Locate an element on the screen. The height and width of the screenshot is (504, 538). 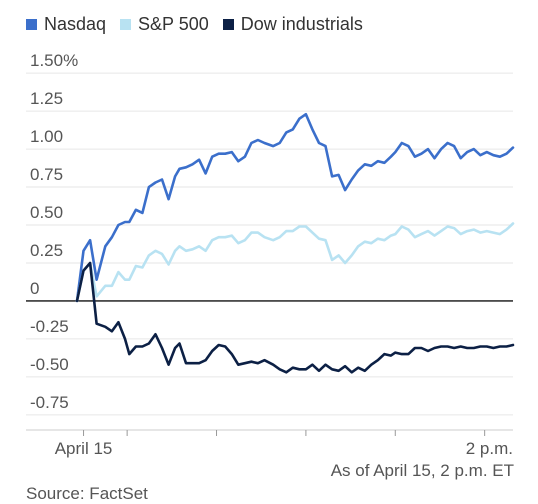
timestamp-note: As of April 15, 2 p.m. ET is located at coordinates (422, 470).